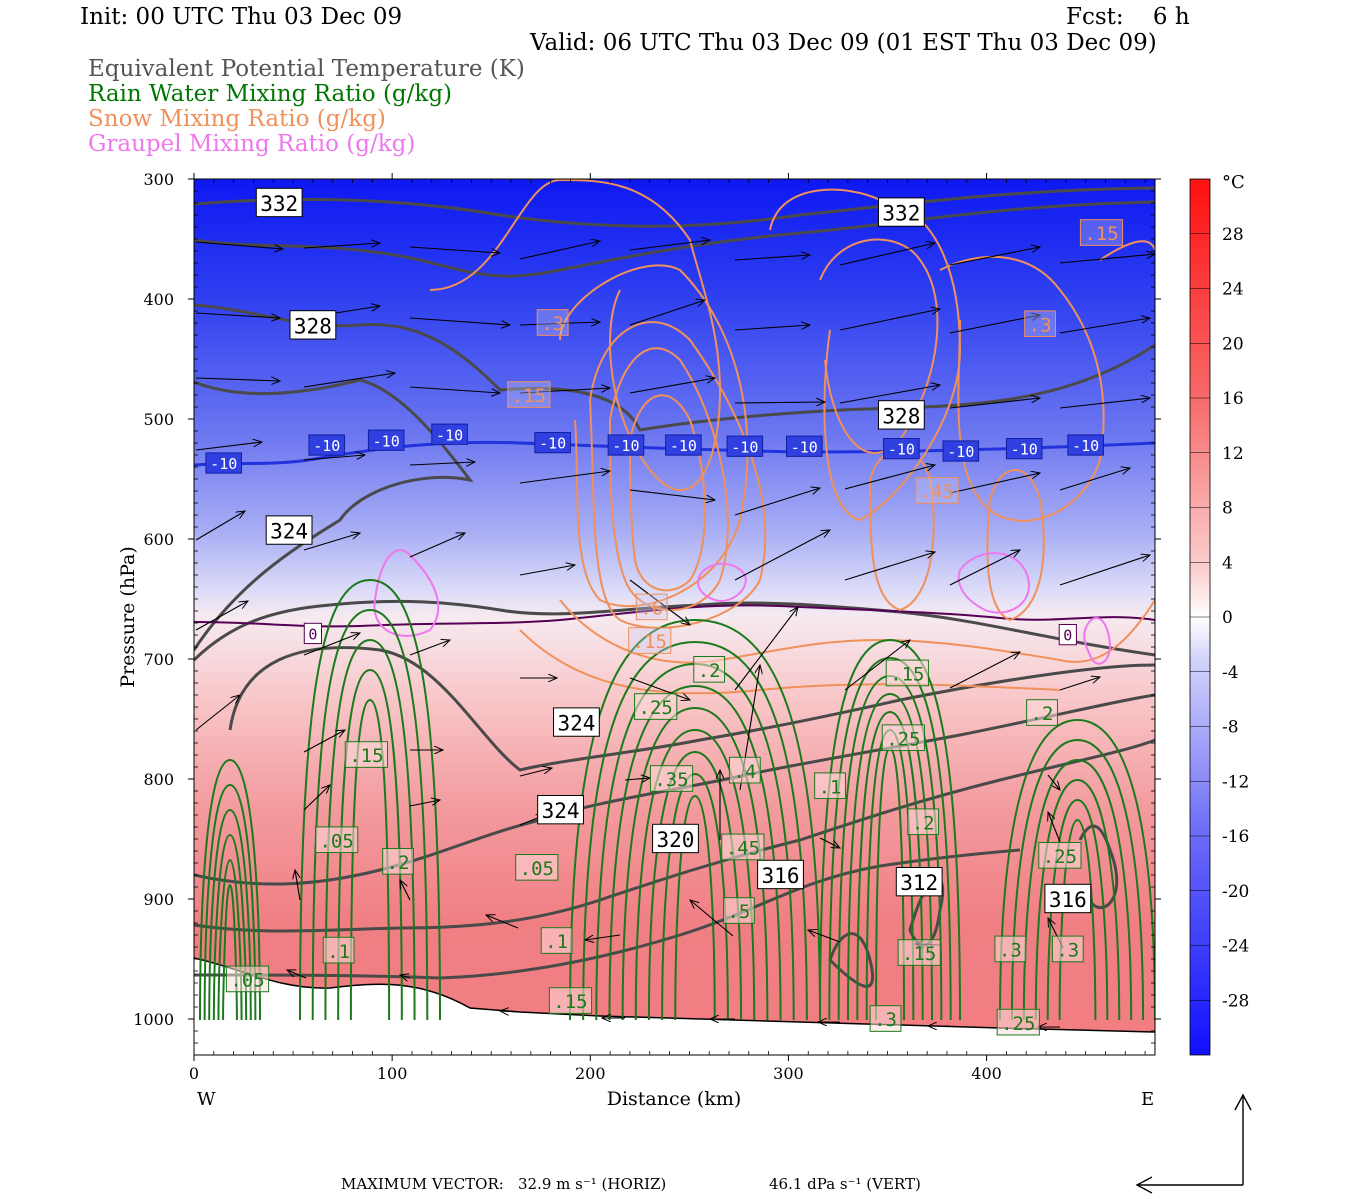 The width and height of the screenshot is (1350, 1200). I want to click on y-tick-label: 1000, so click(153, 1019).